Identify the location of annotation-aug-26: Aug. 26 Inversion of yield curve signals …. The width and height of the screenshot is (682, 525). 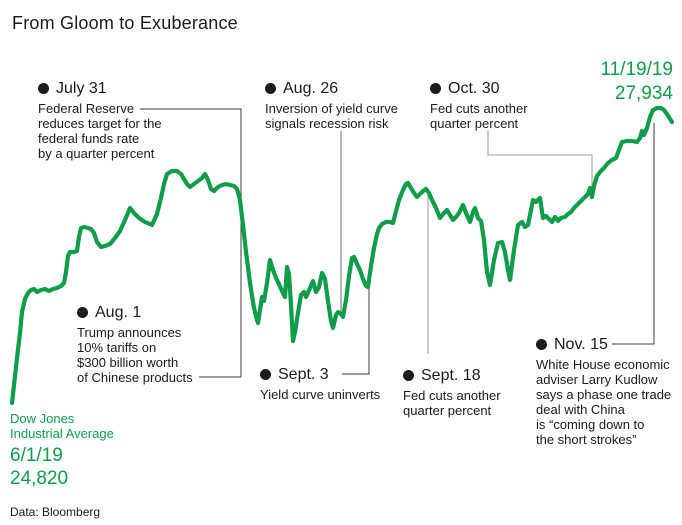
(331, 105).